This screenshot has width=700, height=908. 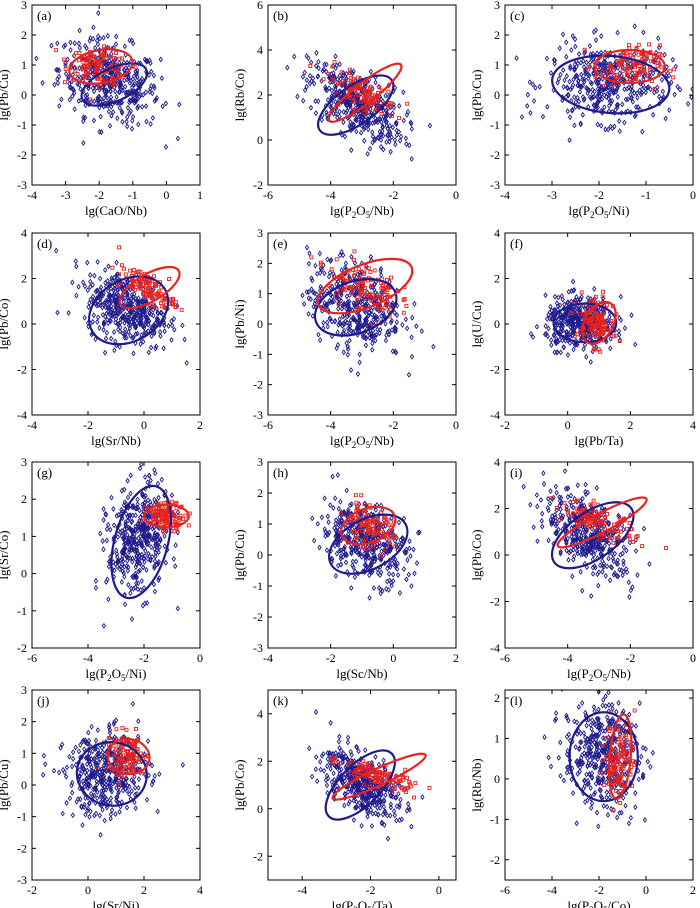 I want to click on y-tick-label: 1, so click(x=497, y=65).